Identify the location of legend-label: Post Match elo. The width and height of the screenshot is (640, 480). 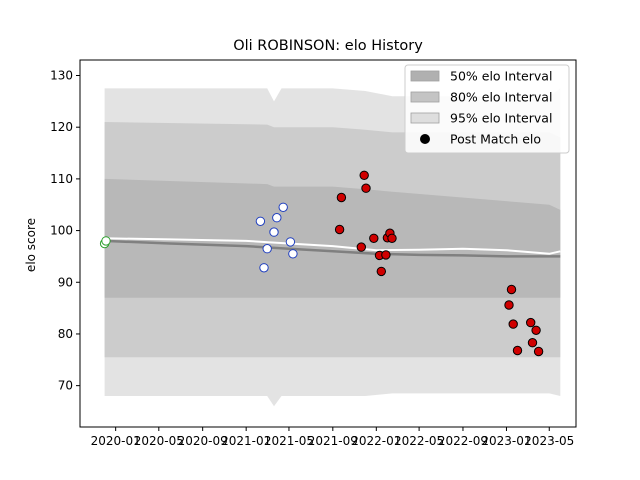
(495, 139).